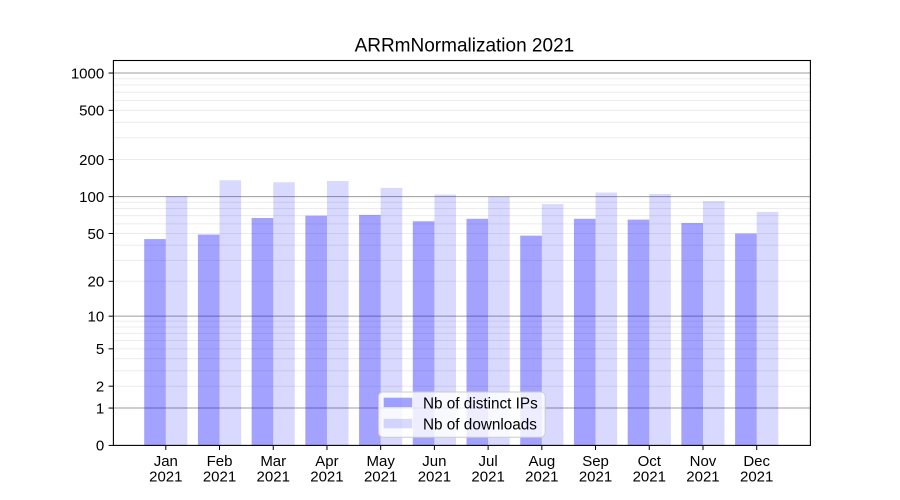  Describe the element at coordinates (100, 408) in the screenshot. I see `svg-text: 1` at that location.